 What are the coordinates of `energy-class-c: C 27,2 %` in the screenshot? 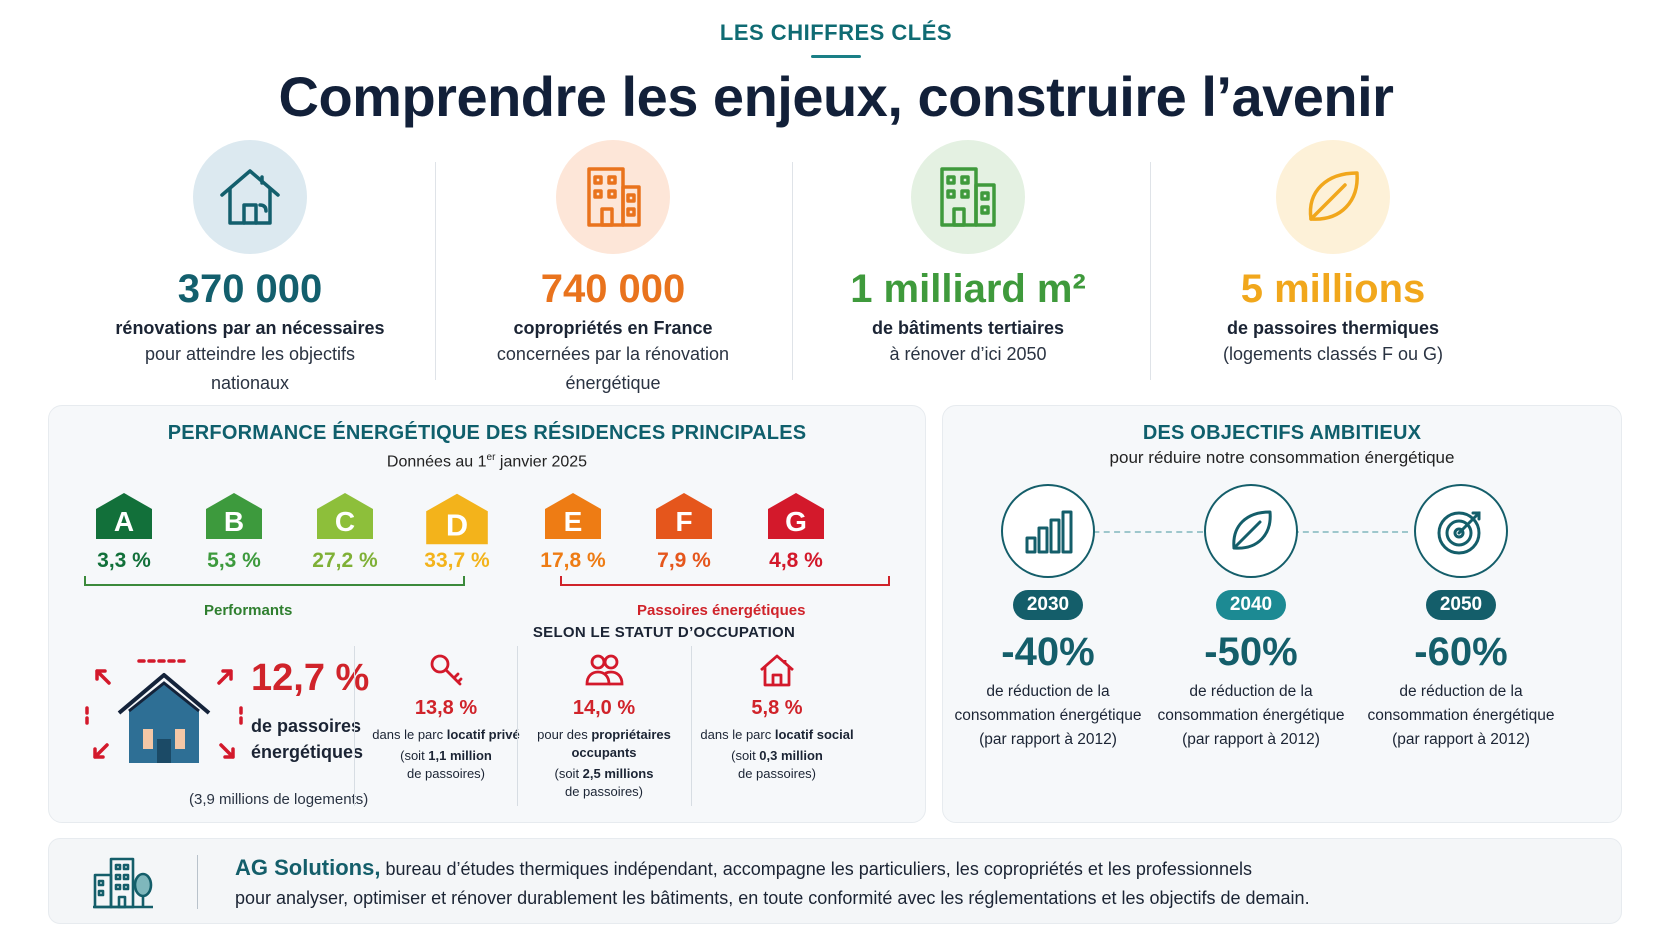 It's located at (345, 532).